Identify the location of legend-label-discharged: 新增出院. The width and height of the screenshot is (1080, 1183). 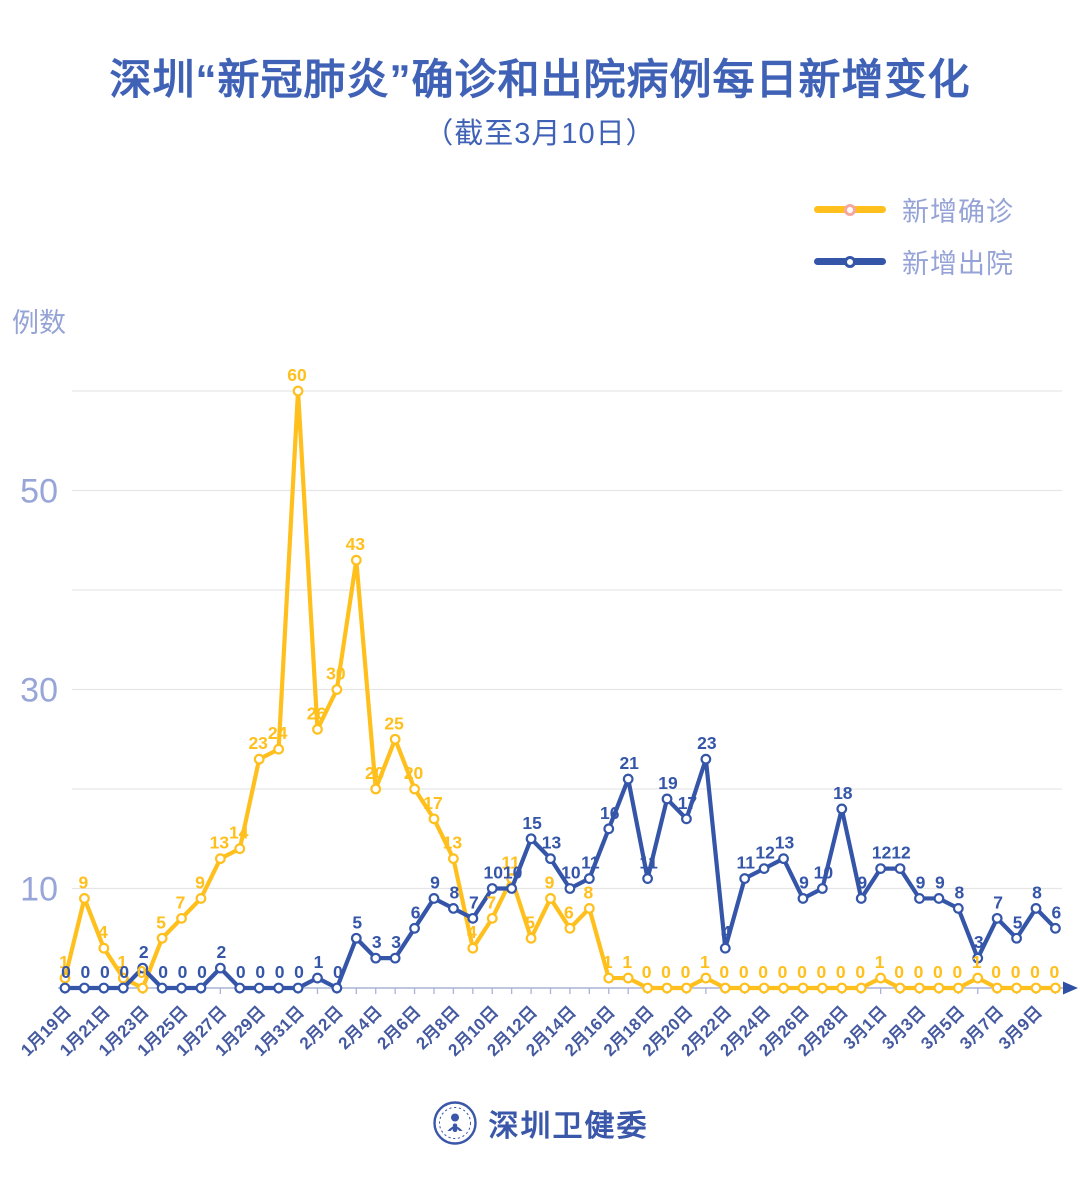
(958, 264).